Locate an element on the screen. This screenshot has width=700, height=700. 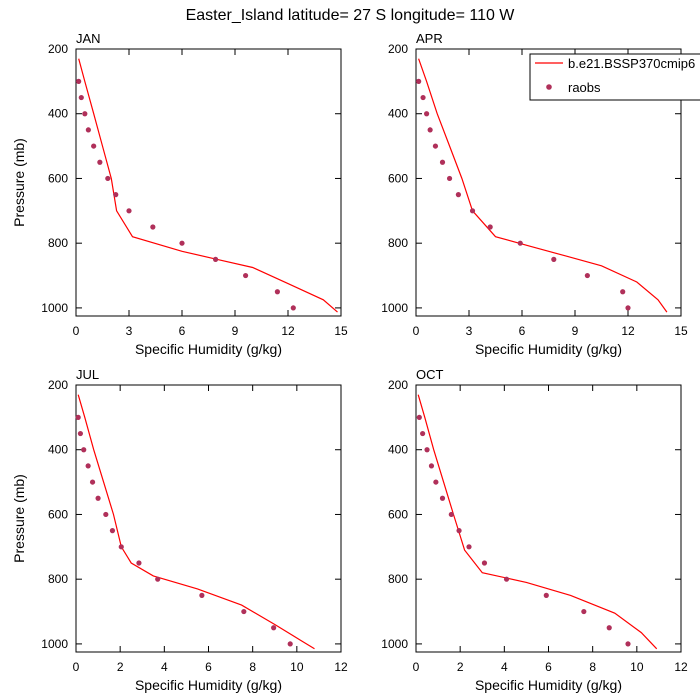
panel-title: JAN is located at coordinates (88, 38).